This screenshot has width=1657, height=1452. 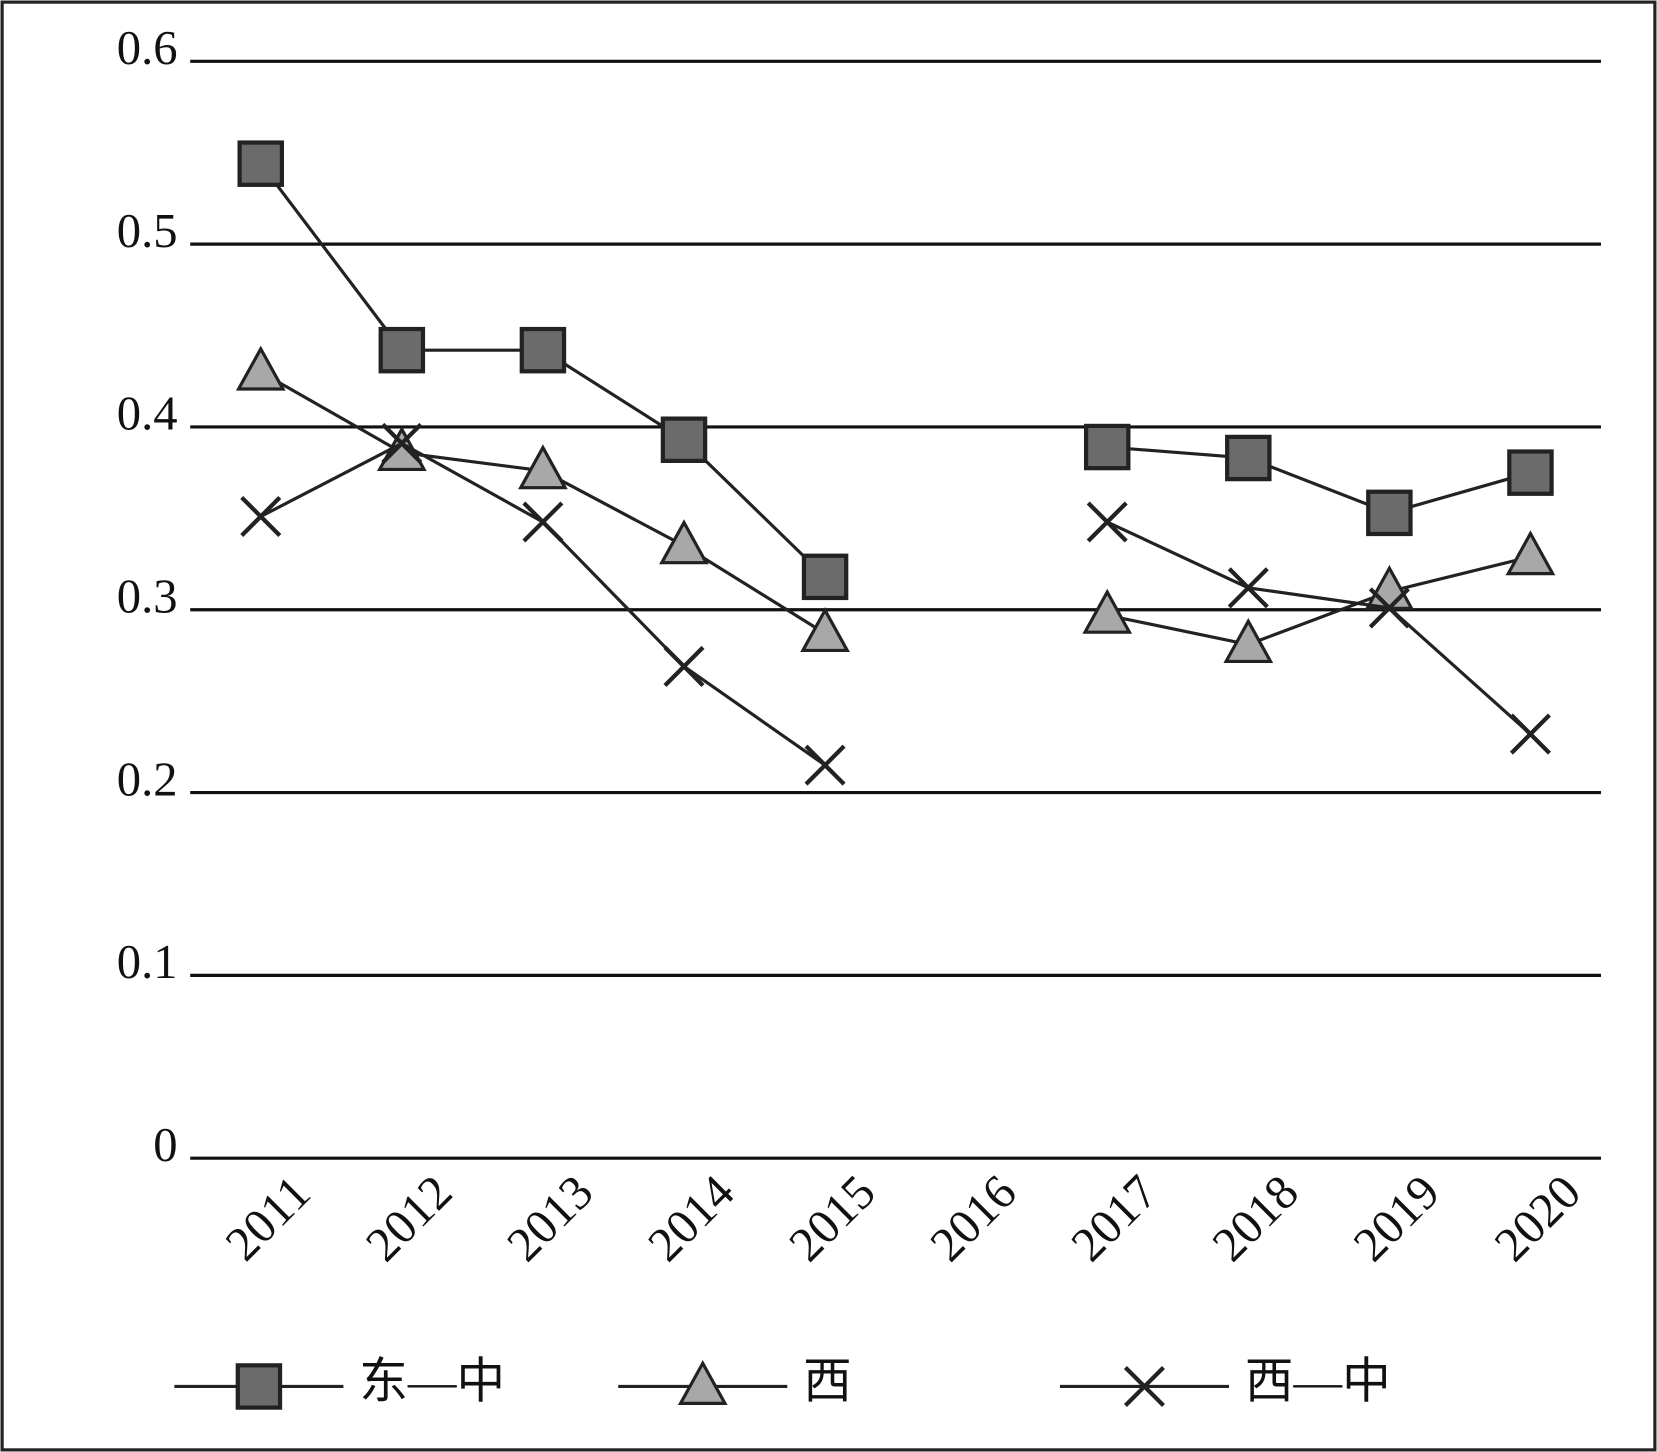 What do you see at coordinates (147, 962) in the screenshot?
I see `y-tick-label: 0.1` at bounding box center [147, 962].